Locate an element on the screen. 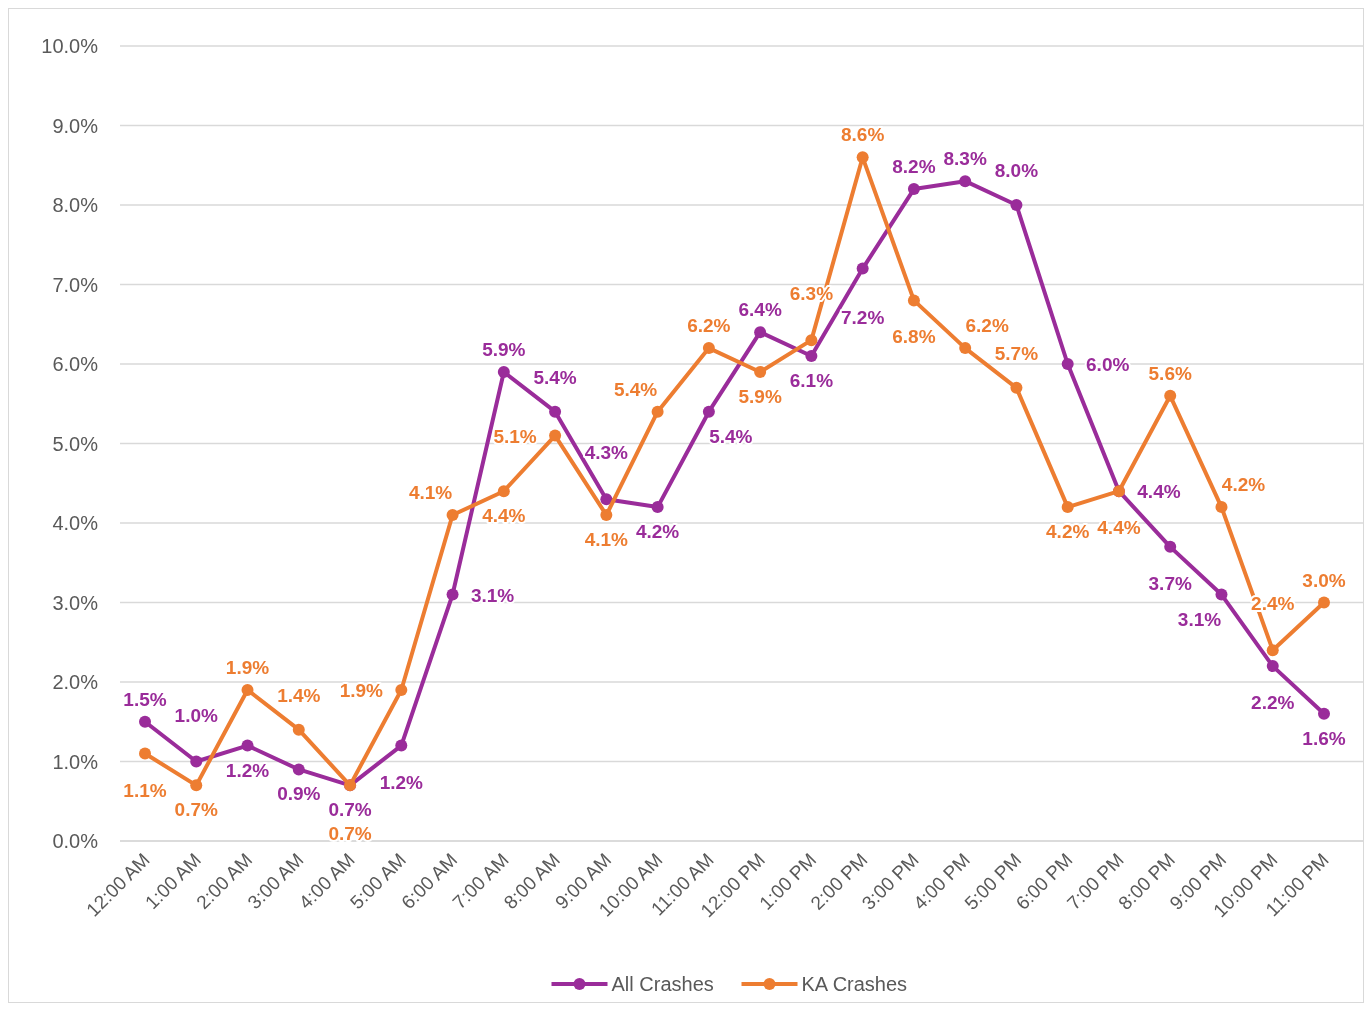 The height and width of the screenshot is (1011, 1372). data-label: 1.5% is located at coordinates (145, 699).